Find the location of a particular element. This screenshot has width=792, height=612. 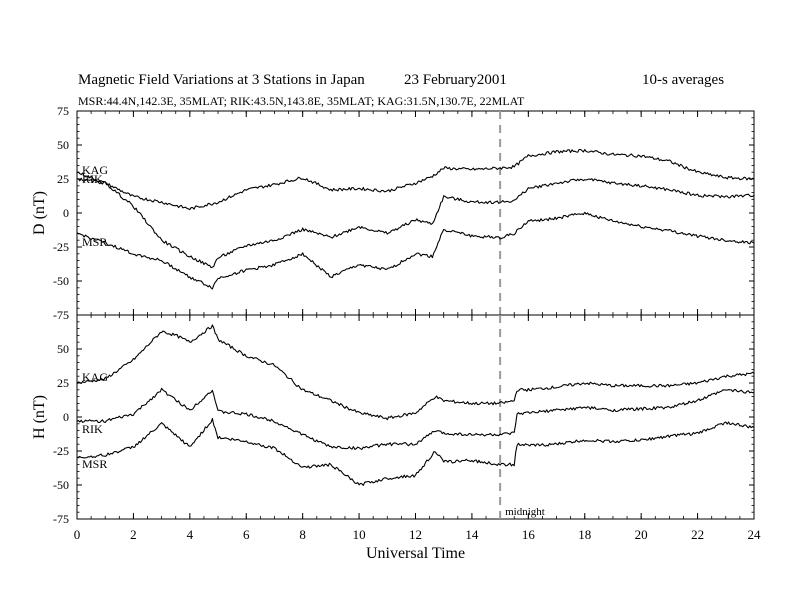

x-tick-label: 14 is located at coordinates (472, 534).